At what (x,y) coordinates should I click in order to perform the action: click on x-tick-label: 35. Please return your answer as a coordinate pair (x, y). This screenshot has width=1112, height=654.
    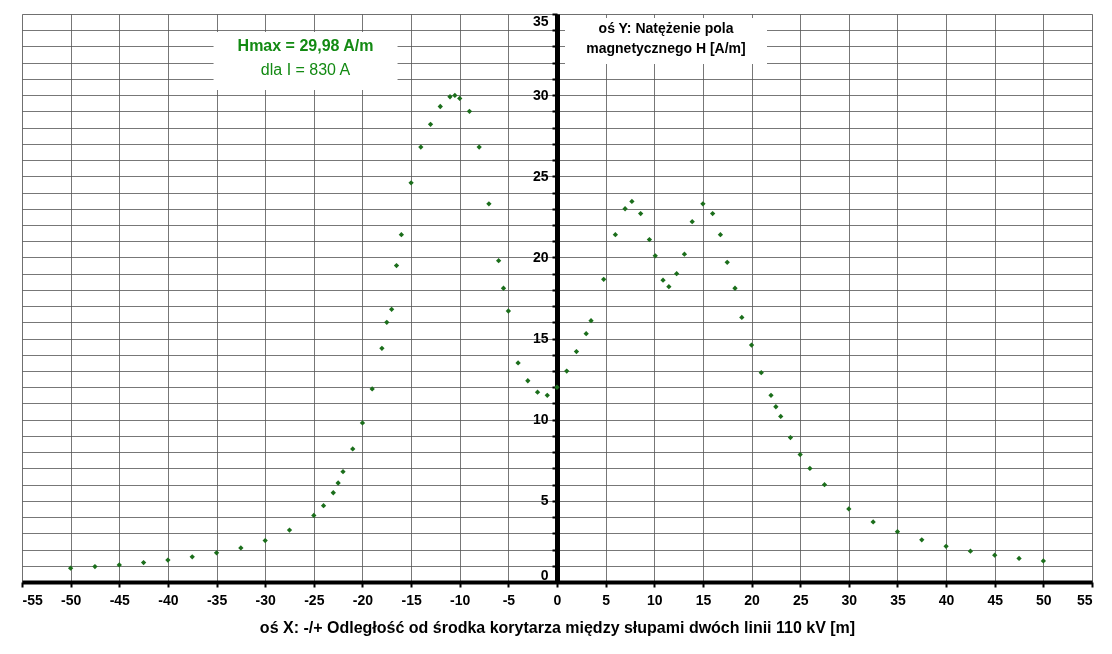
    Looking at the image, I should click on (898, 599).